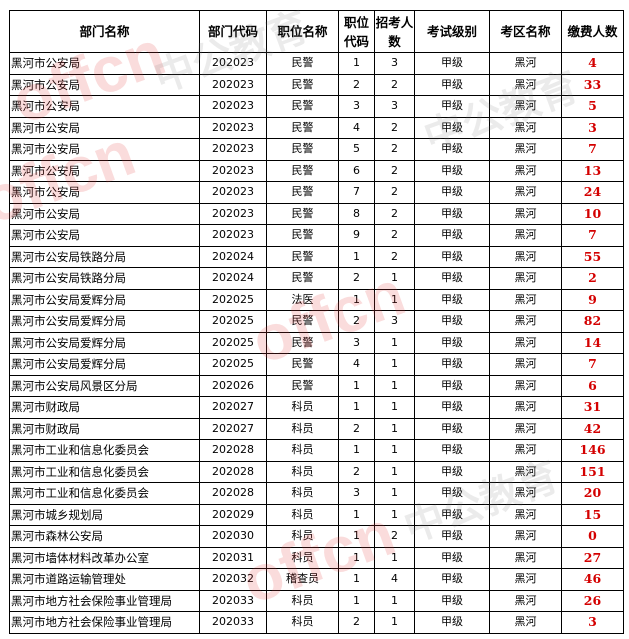 This screenshot has height=639, width=629. I want to click on table-row: 黑河市工业和信息化委员会 202028 科员 1 1 甲级 黑河 146, so click(316, 450).